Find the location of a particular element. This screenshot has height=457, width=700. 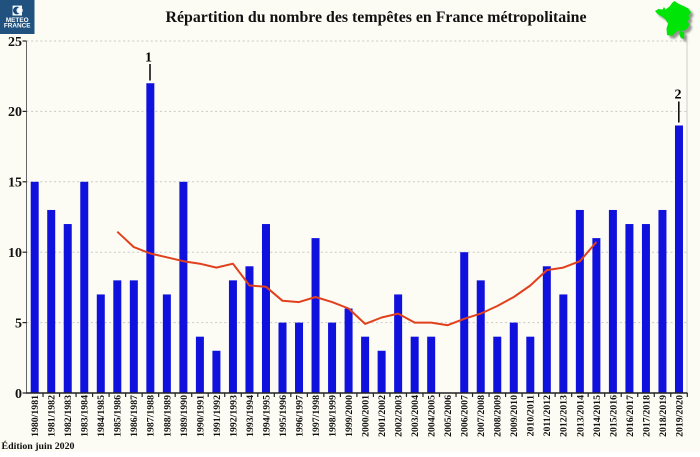

svg-text: 1989/1990 is located at coordinates (184, 416).